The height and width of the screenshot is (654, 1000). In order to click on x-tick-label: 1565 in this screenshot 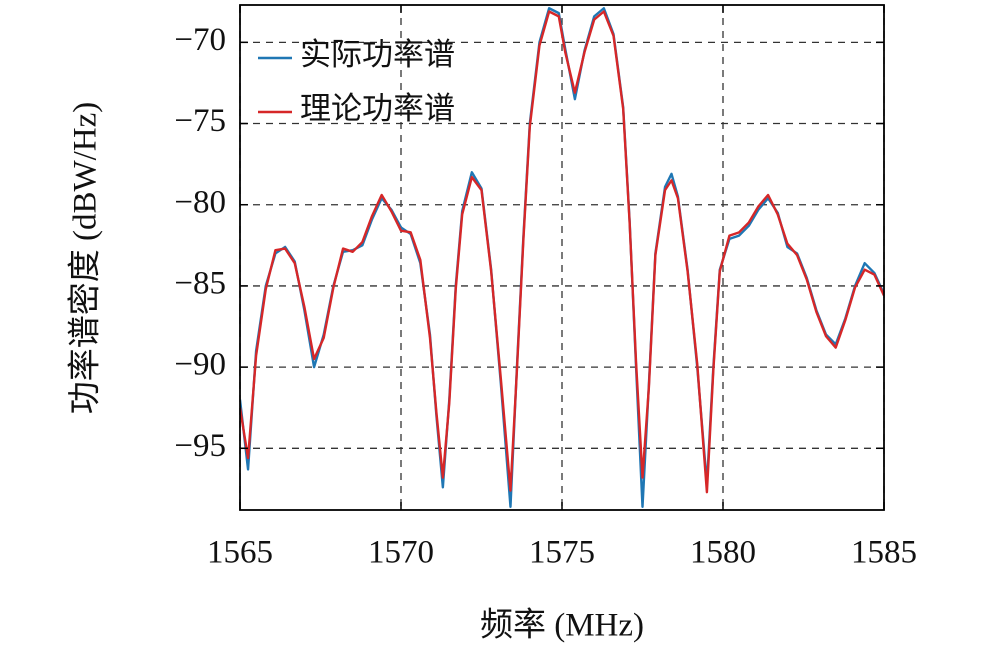, I will do `click(240, 553)`.